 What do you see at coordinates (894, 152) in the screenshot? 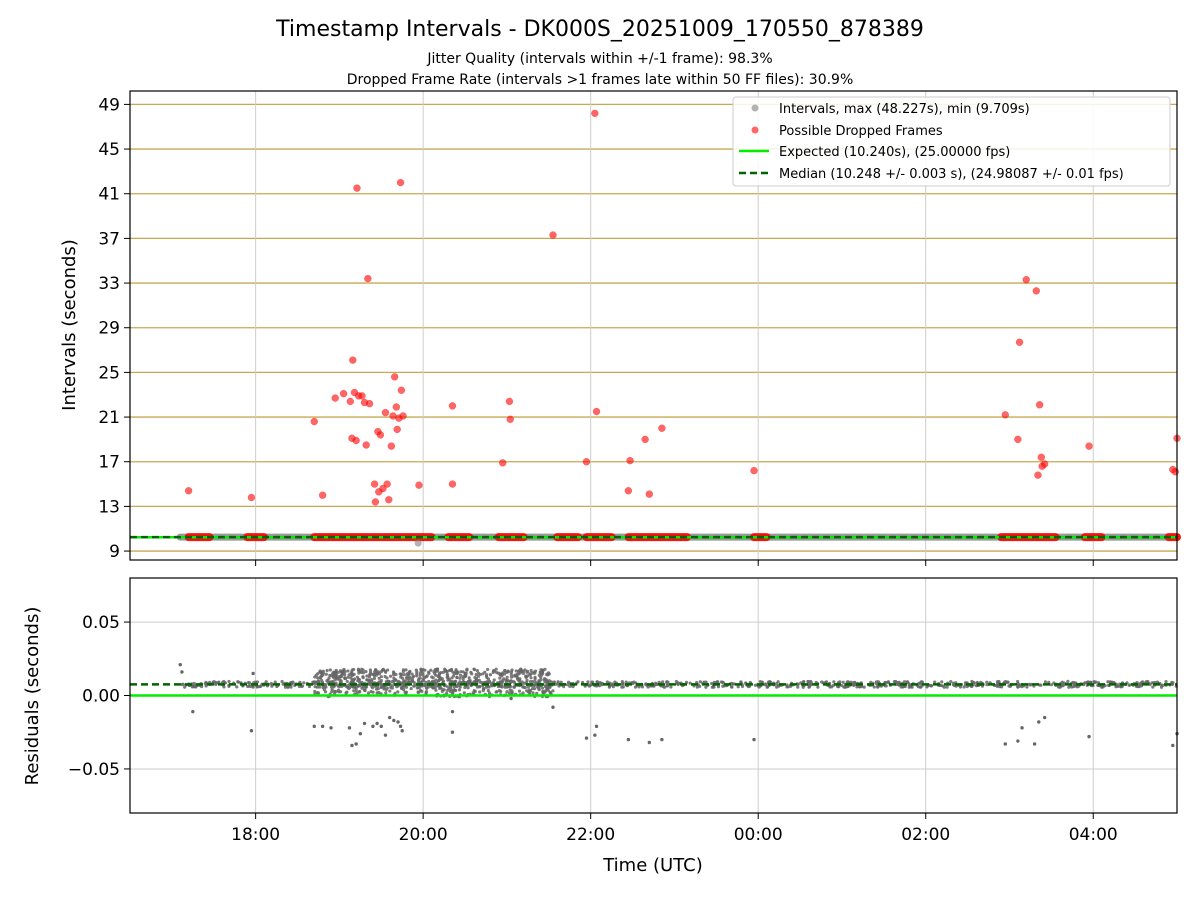
I see `legend-expected-label: Expected (10.240s), (25.00000 fps)` at bounding box center [894, 152].